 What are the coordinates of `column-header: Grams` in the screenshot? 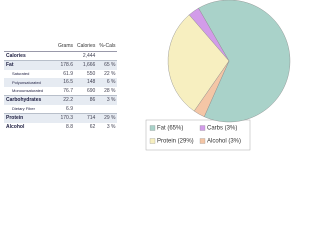 It's located at (65, 47).